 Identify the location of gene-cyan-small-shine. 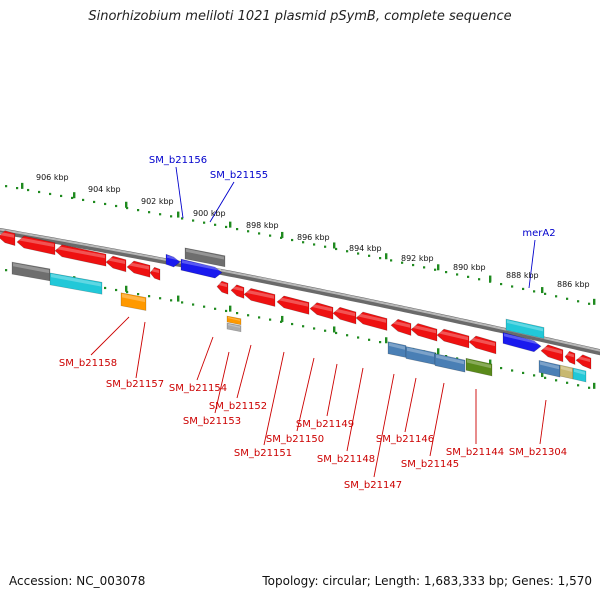
(579, 372).